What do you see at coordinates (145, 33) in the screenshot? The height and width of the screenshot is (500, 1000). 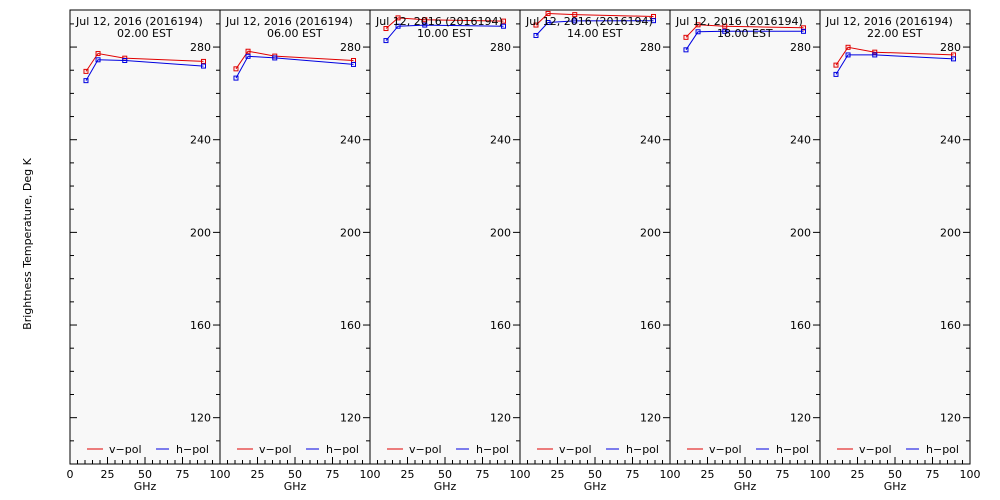 I see `panel-title-time: 02.00 EST` at bounding box center [145, 33].